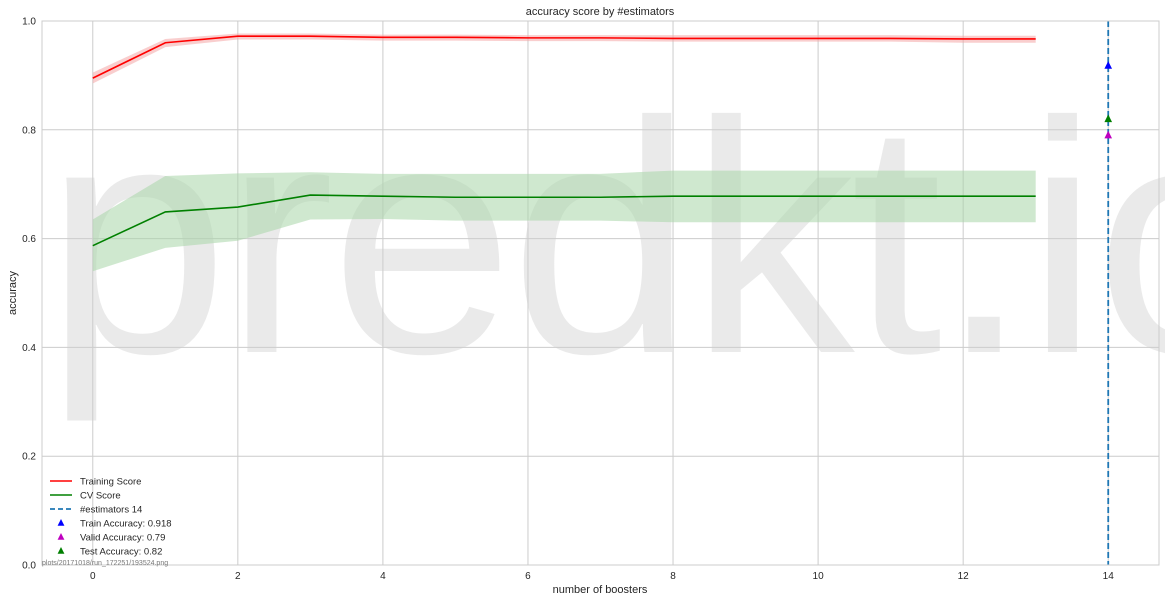  Describe the element at coordinates (238, 576) in the screenshot. I see `x-tick-label: 2` at that location.